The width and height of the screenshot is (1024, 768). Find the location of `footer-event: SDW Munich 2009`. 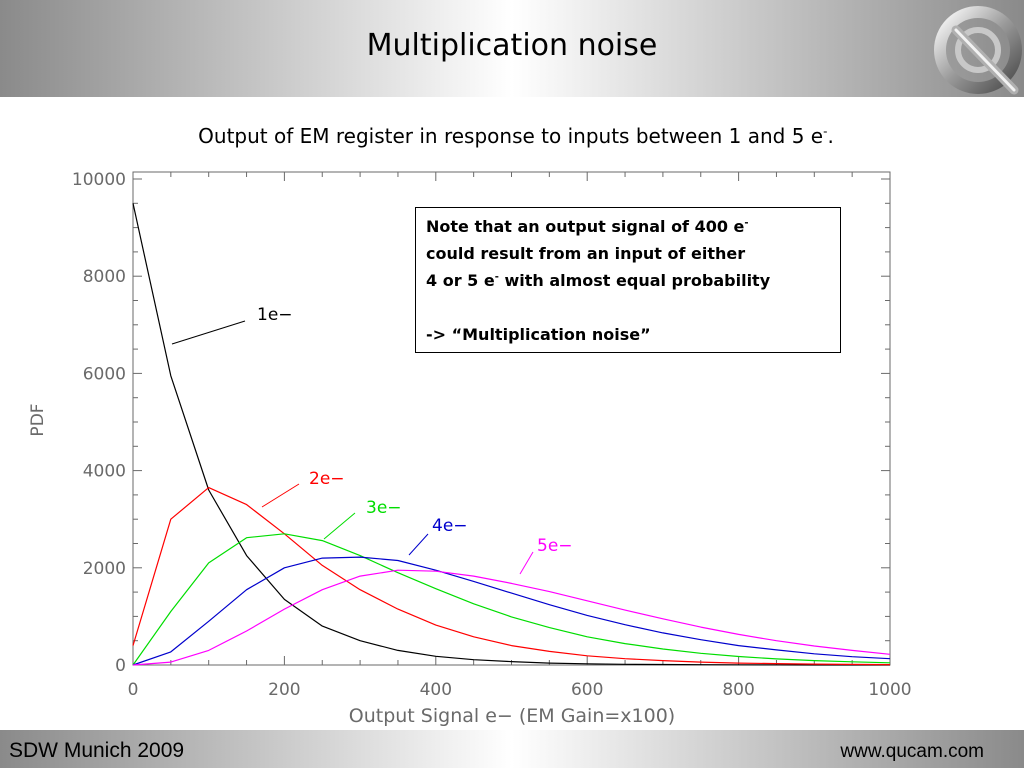

footer-event: SDW Munich 2009 is located at coordinates (97, 750).